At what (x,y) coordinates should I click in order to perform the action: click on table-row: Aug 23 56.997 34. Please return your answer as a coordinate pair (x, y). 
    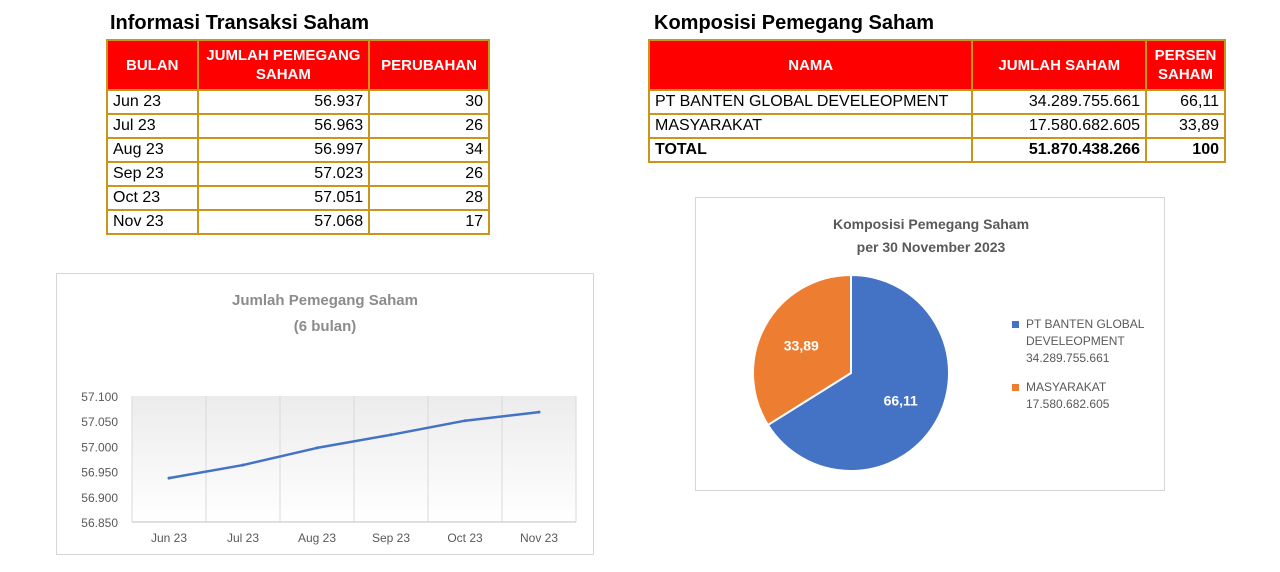
    Looking at the image, I should click on (298, 150).